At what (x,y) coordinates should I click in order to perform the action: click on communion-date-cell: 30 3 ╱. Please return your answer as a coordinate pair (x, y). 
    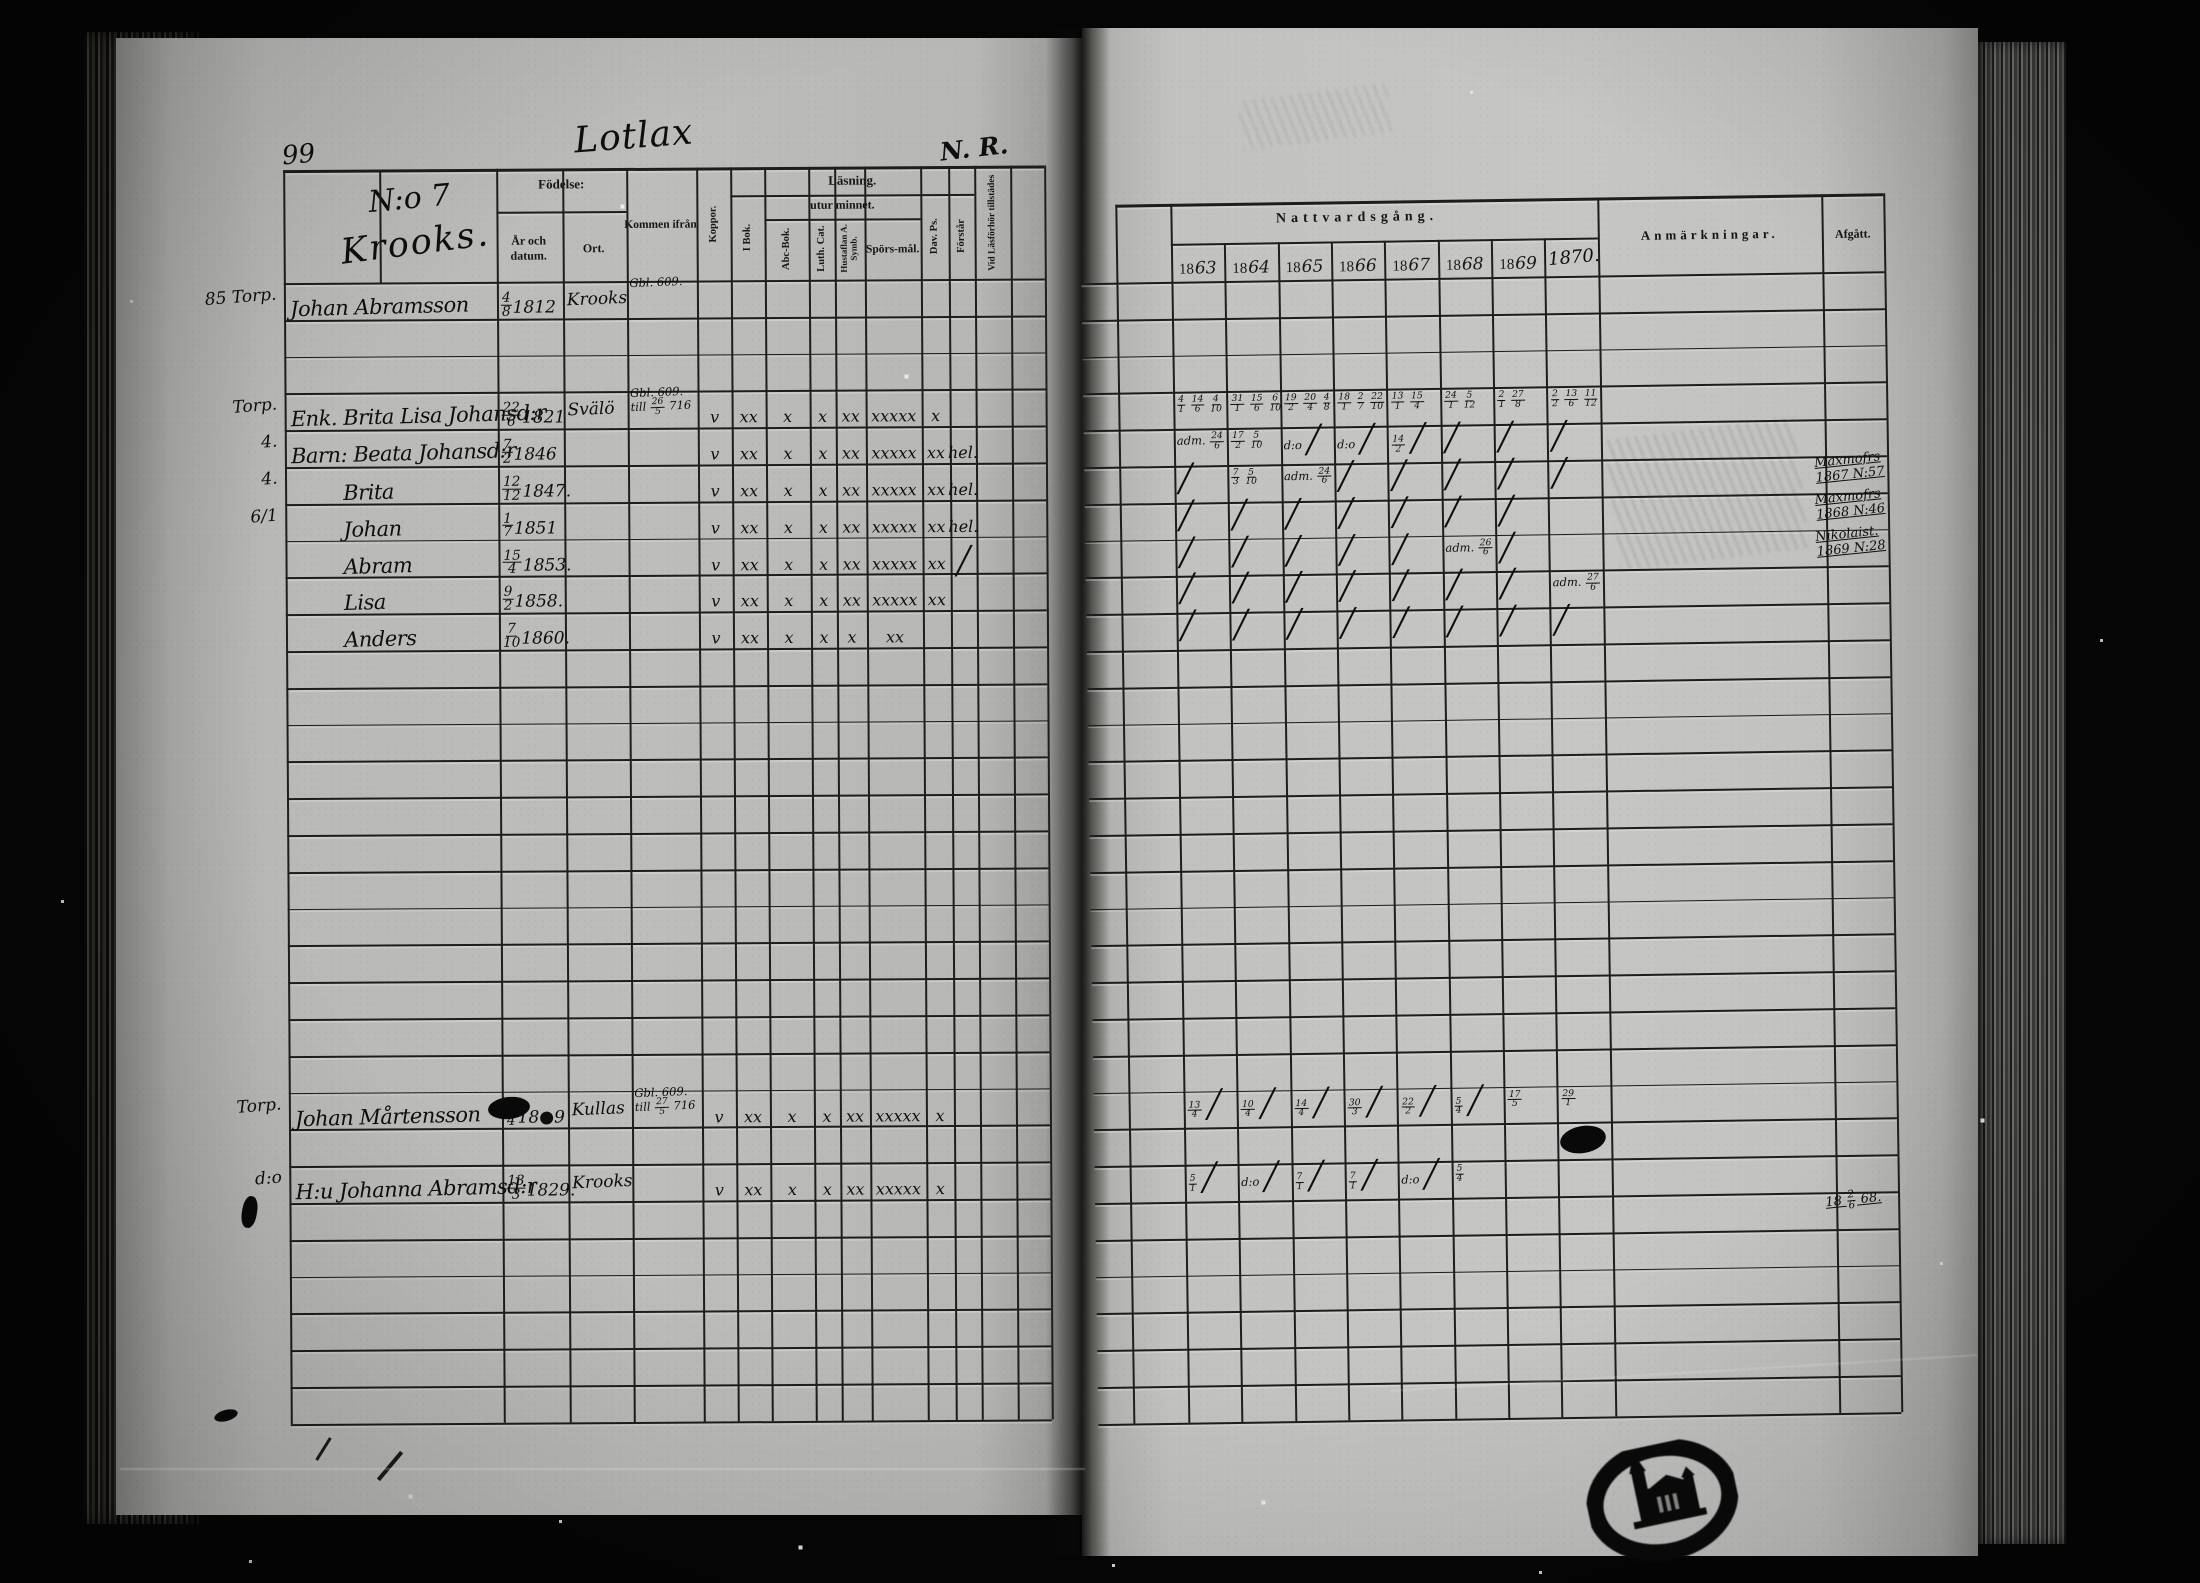
    Looking at the image, I should click on (1373, 1106).